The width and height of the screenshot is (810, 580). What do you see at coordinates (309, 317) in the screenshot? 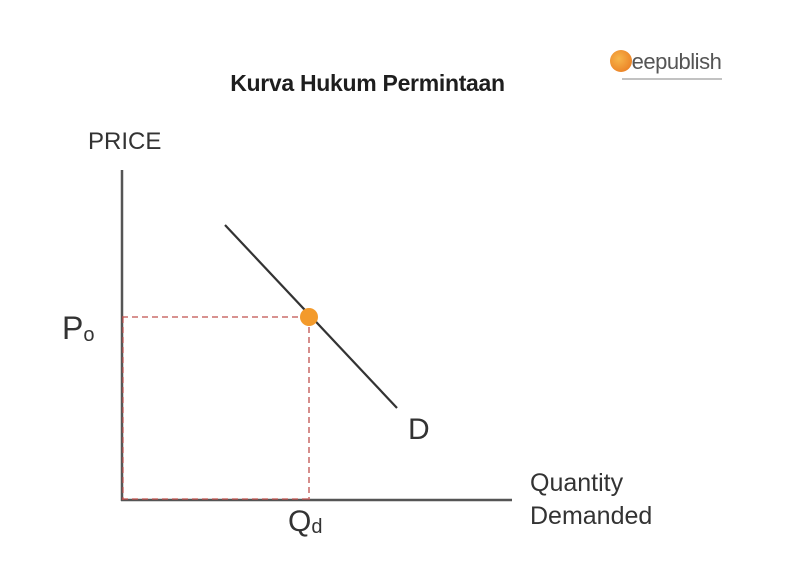
I see `equilibrium-point` at bounding box center [309, 317].